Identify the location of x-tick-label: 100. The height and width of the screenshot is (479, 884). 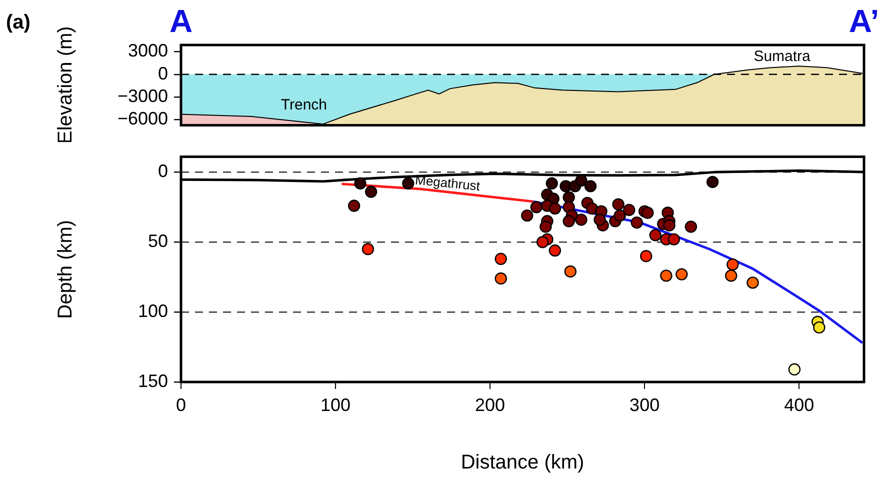
(335, 404).